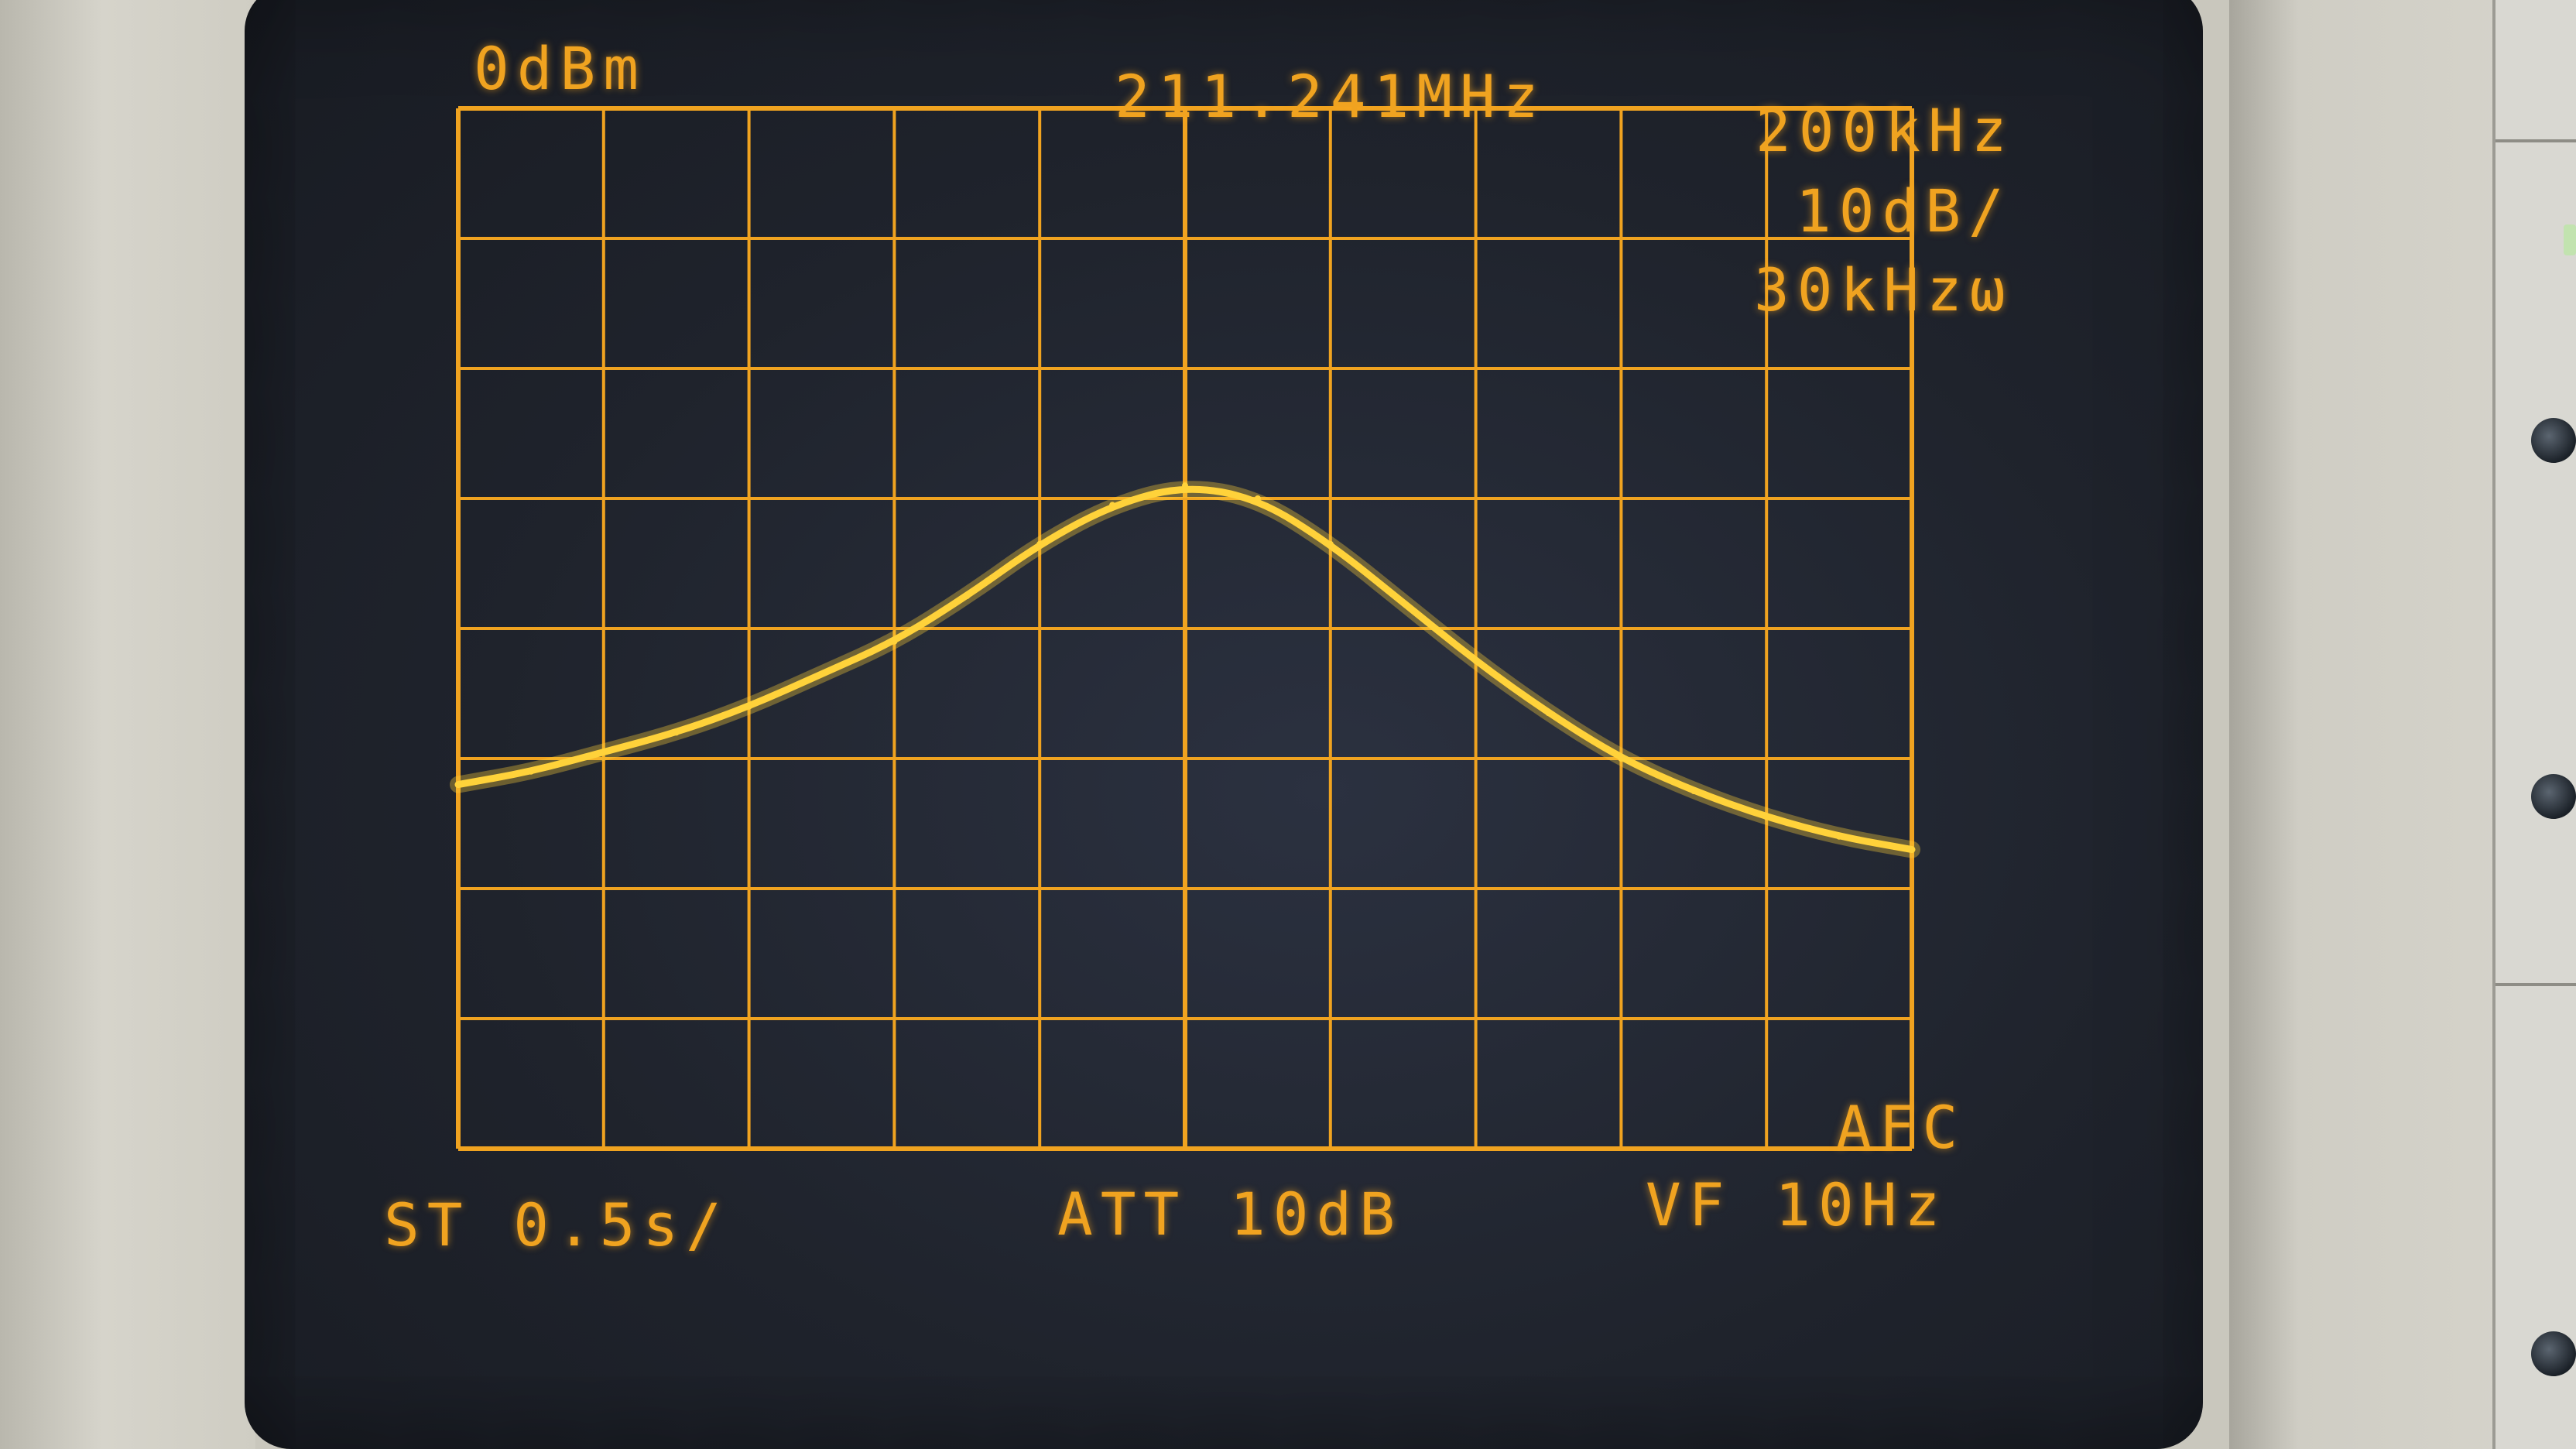  I want to click on center-frequency-label: 211.241MHz, so click(1331, 96).